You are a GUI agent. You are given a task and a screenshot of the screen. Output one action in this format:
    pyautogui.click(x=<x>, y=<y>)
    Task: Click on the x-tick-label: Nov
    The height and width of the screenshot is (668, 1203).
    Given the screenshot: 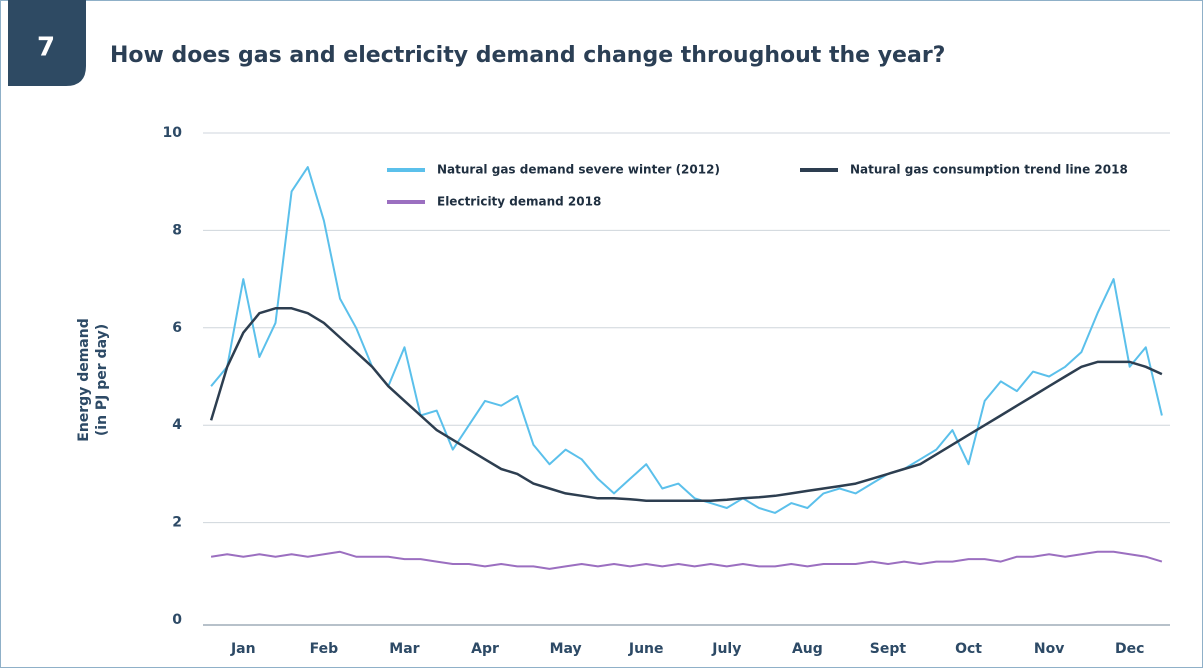 What is the action you would take?
    pyautogui.click(x=1049, y=649)
    